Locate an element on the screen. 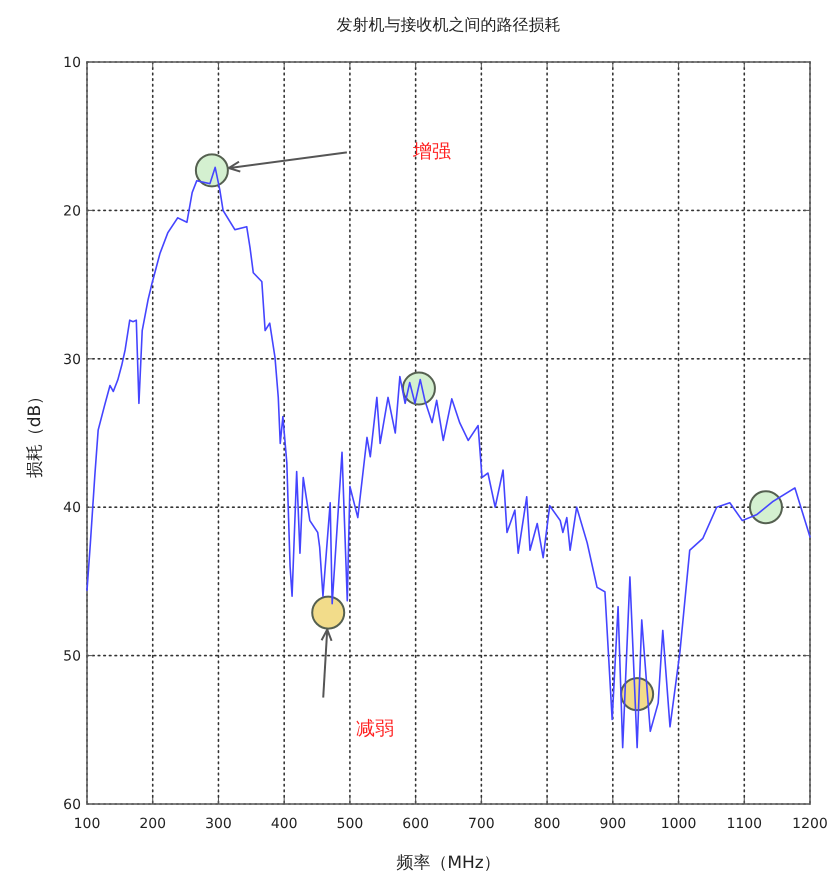 The width and height of the screenshot is (838, 887). x-tick-label: 800 is located at coordinates (547, 824).